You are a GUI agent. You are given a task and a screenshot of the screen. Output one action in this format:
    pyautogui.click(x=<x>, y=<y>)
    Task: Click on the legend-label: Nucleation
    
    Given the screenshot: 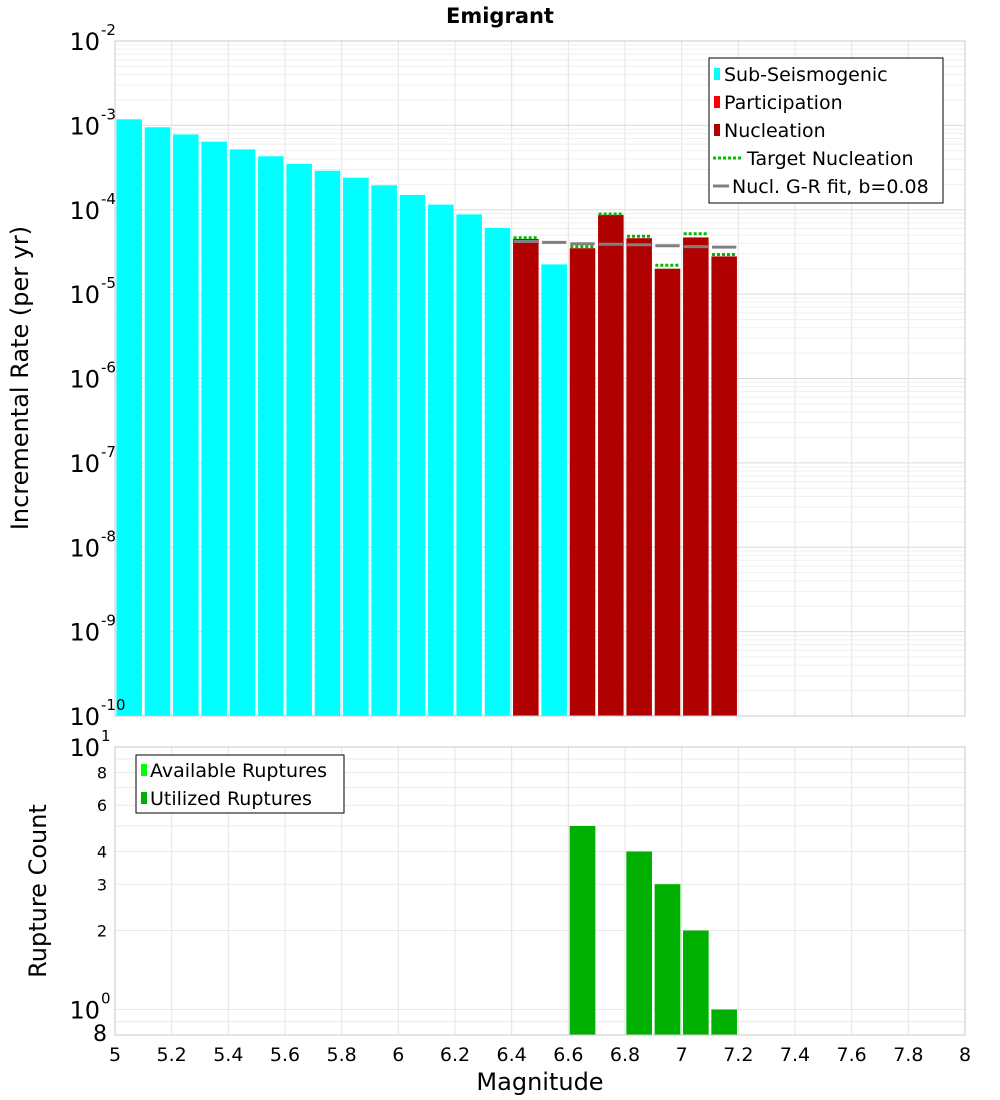 What is the action you would take?
    pyautogui.click(x=775, y=131)
    